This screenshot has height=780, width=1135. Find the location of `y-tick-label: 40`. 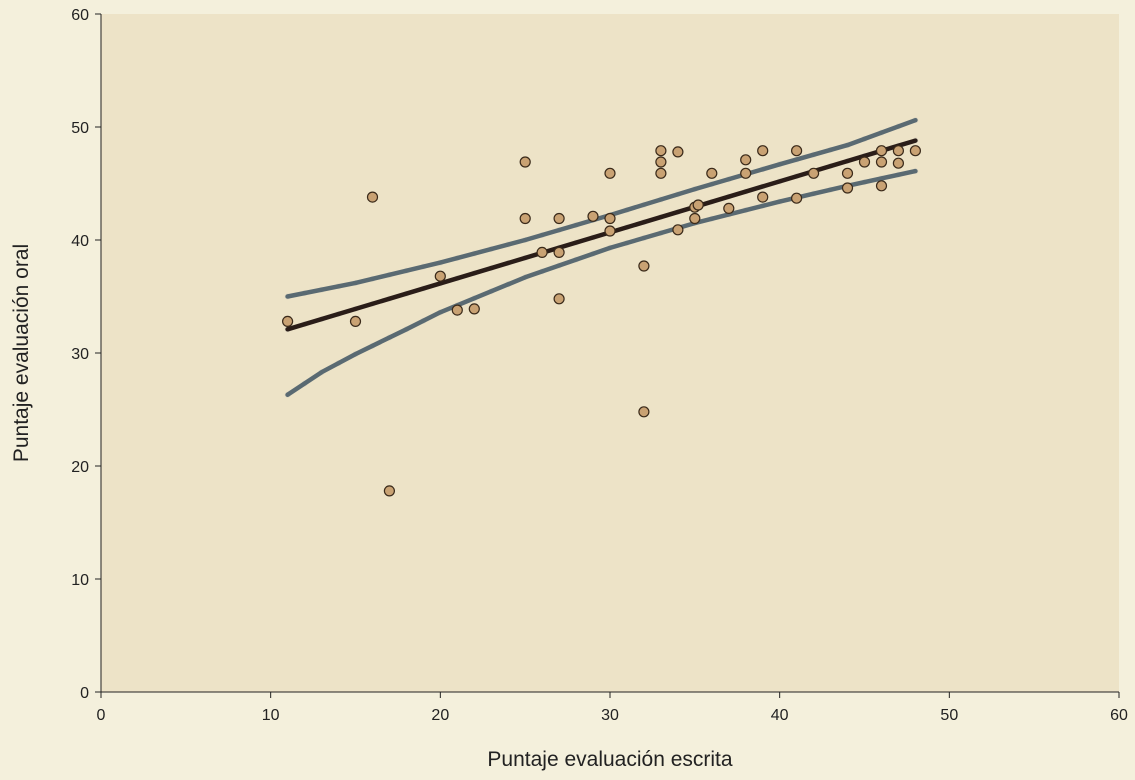

y-tick-label: 40 is located at coordinates (80, 241).